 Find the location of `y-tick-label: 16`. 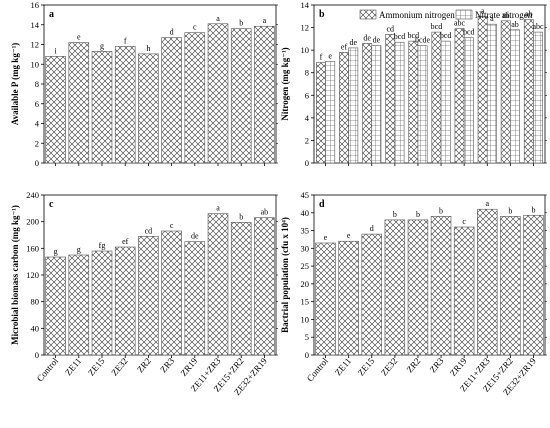

y-tick-label: 16 is located at coordinates (35, 5).